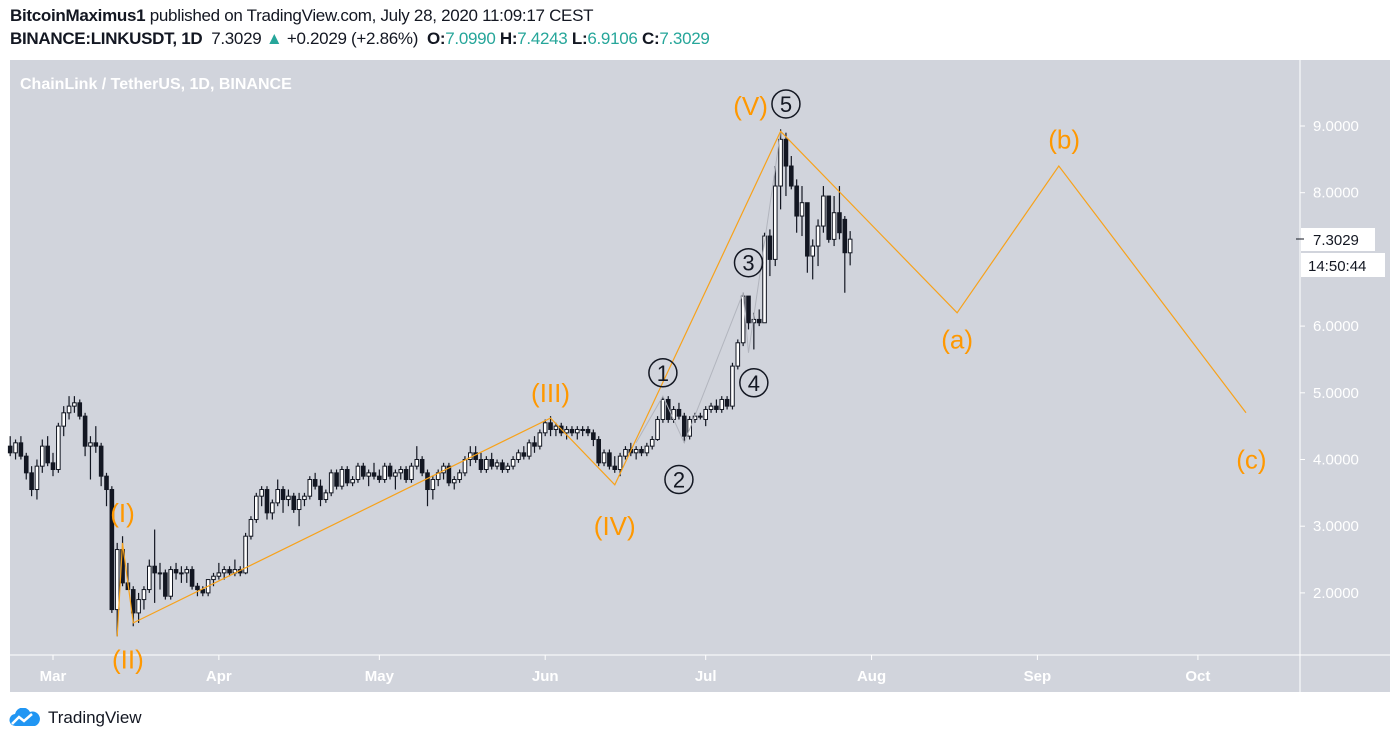 This screenshot has height=744, width=1400. I want to click on subwave-label: 5, so click(786, 104).